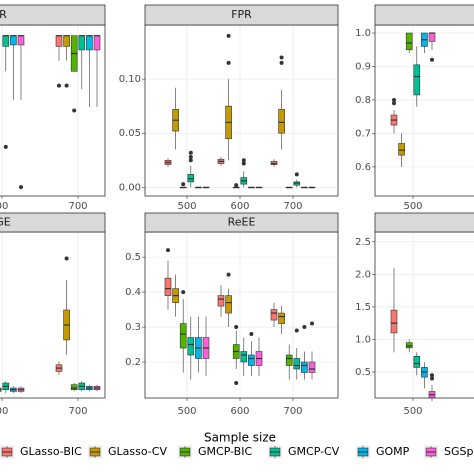  What do you see at coordinates (363, 33) in the screenshot?
I see `y-tick-label: 1.0` at bounding box center [363, 33].